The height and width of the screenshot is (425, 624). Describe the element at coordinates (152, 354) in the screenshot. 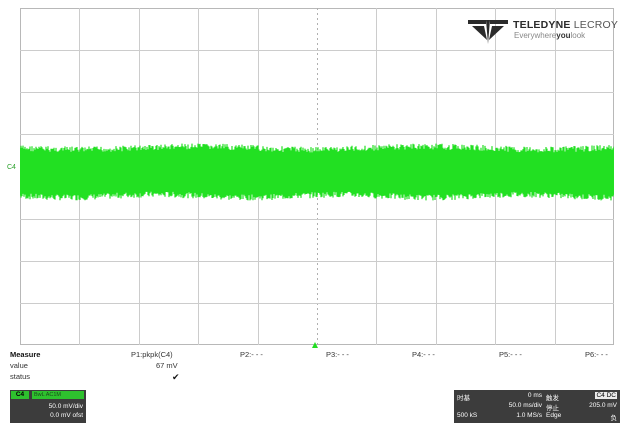

I see `measure-param-p1: P1:pkpk(C4)` at that location.